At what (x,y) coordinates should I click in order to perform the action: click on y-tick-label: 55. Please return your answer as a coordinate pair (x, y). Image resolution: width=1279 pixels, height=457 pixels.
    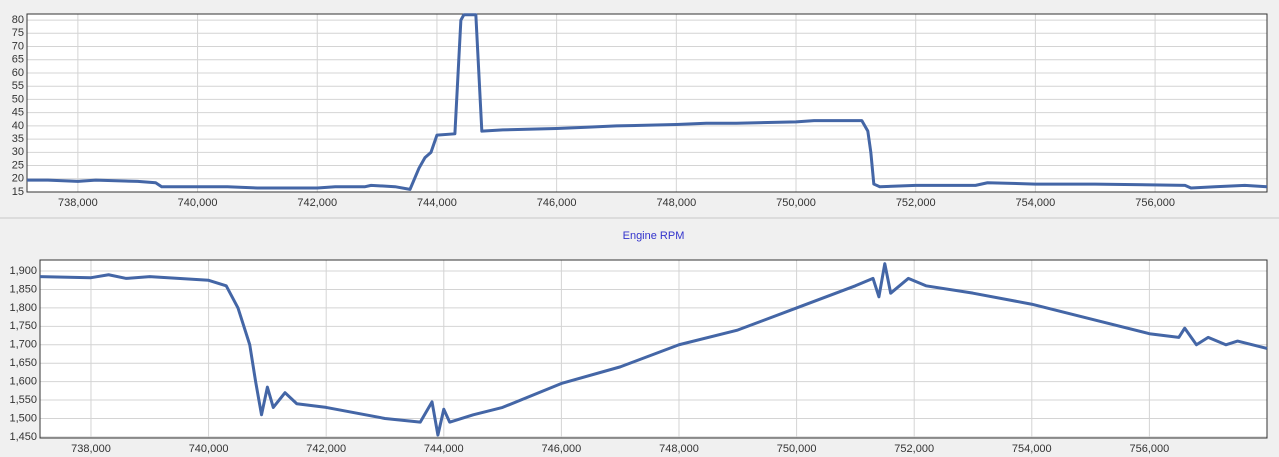
    Looking at the image, I should click on (18, 86).